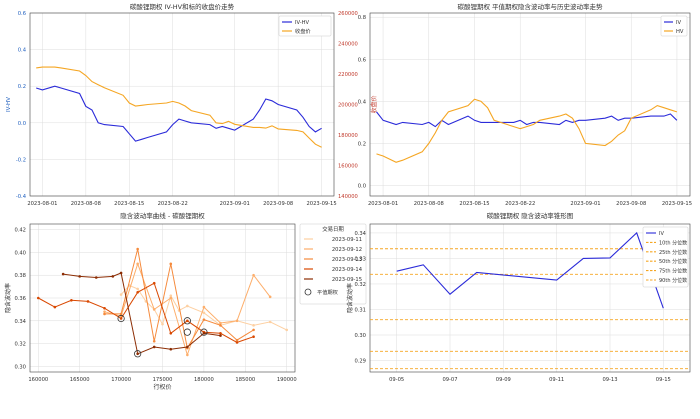 The height and width of the screenshot is (419, 700). What do you see at coordinates (474, 204) in the screenshot?
I see `c2-x-tick-label: 2023-08-15` at bounding box center [474, 204].